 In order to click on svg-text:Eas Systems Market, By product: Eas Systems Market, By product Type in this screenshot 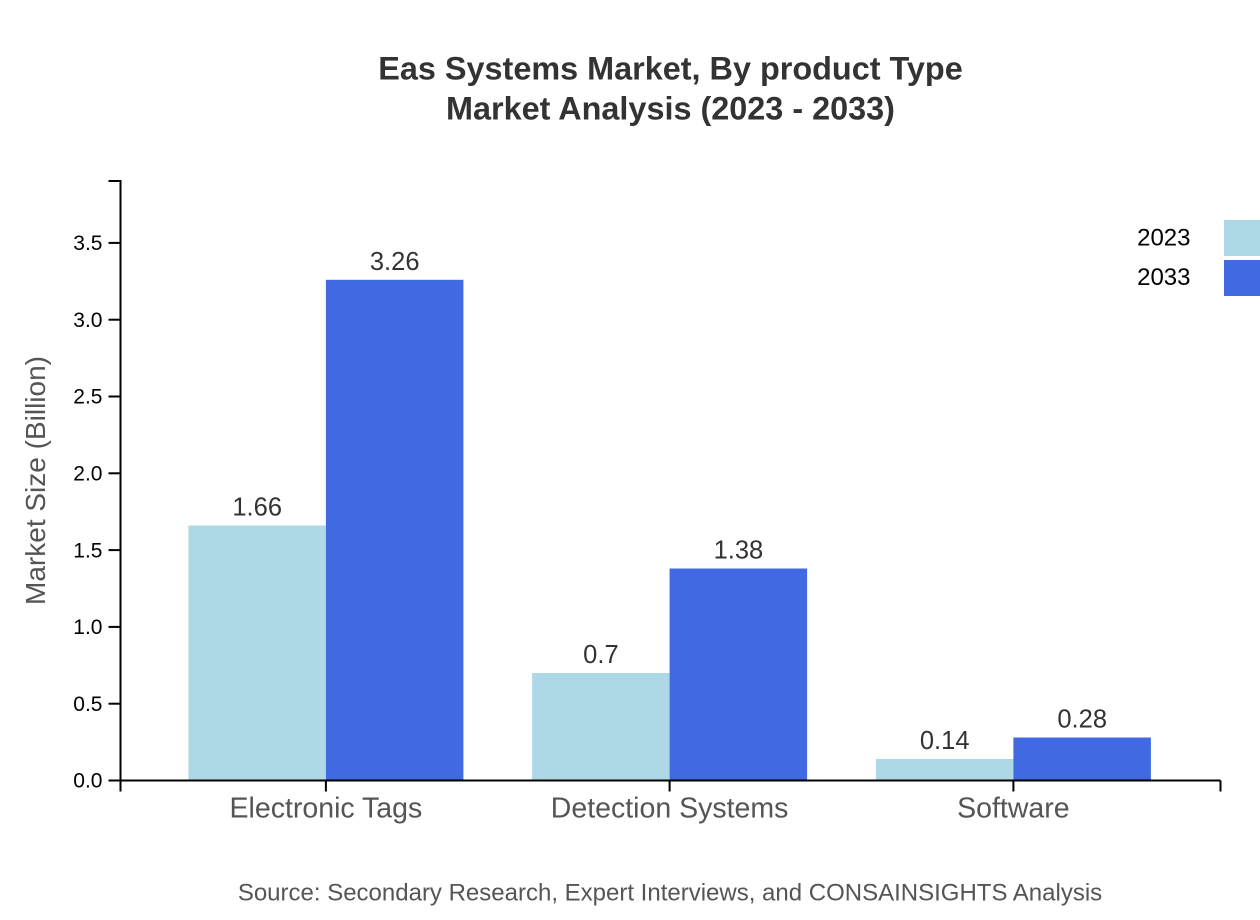, I will do `click(670, 69)`.